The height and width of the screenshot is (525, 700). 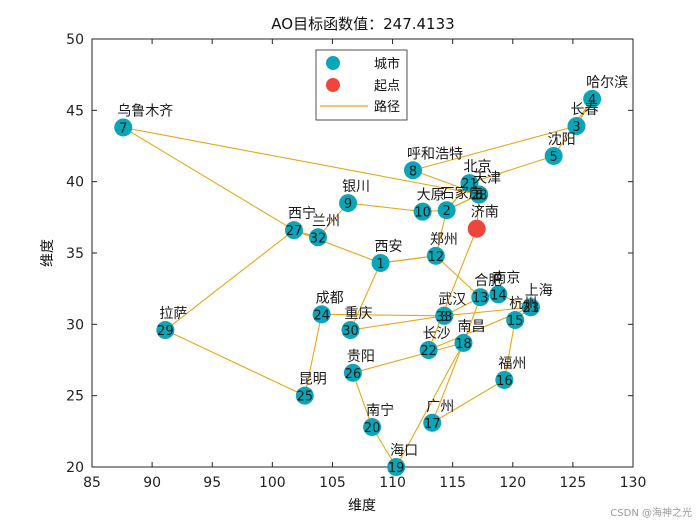 What do you see at coordinates (152, 483) in the screenshot?
I see `x-tick-label: 90` at bounding box center [152, 483].